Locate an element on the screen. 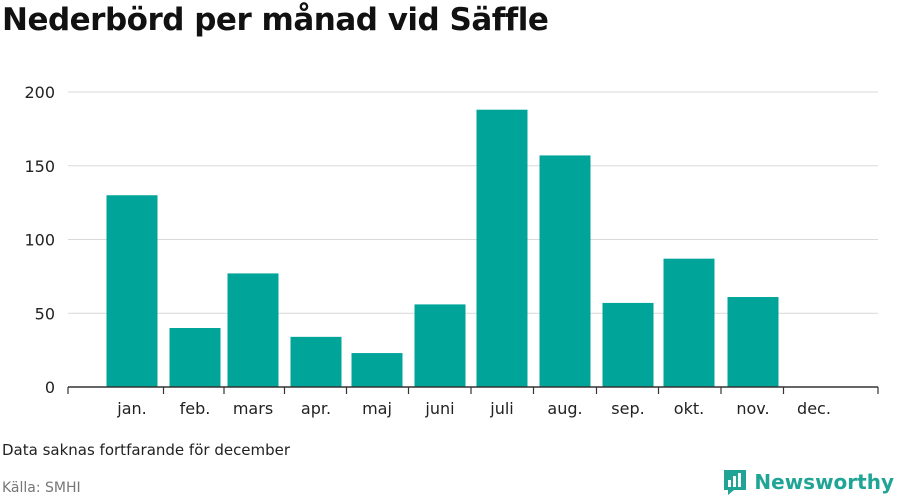 The image size is (900, 500). y-tick-labels: 0 50 100 150 200 is located at coordinates (39, 240).